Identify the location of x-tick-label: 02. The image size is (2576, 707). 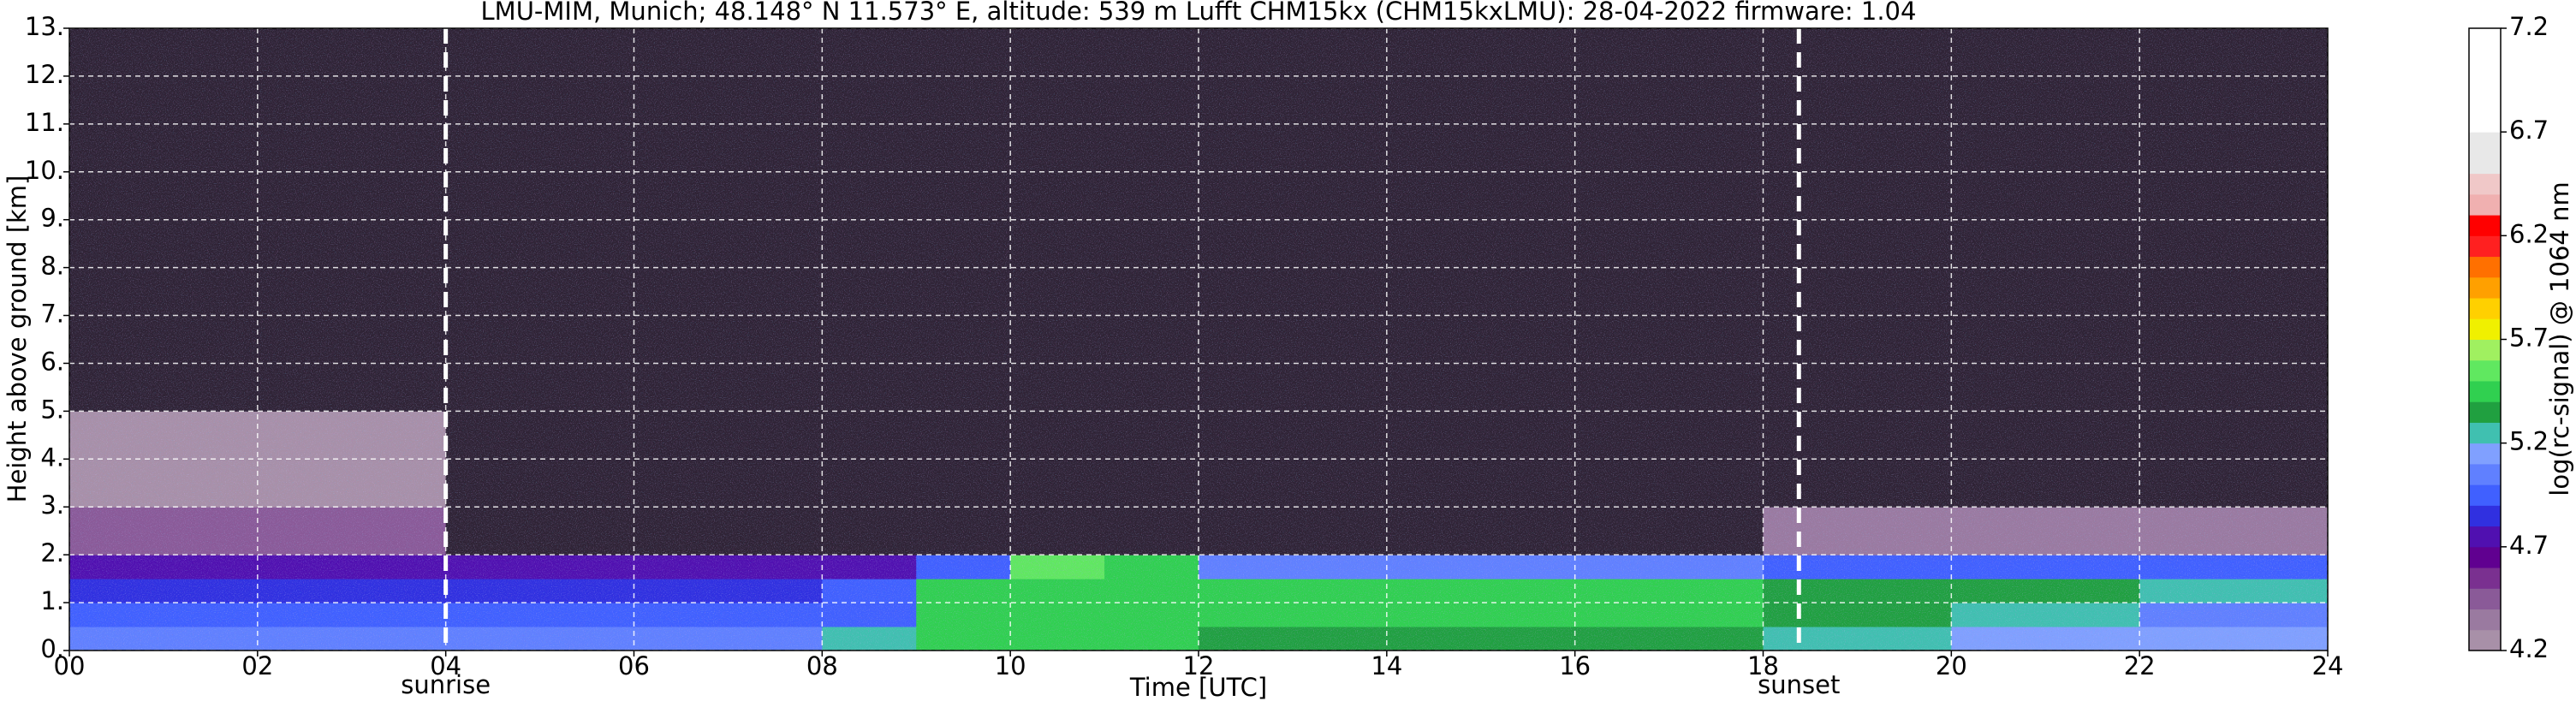
(257, 665).